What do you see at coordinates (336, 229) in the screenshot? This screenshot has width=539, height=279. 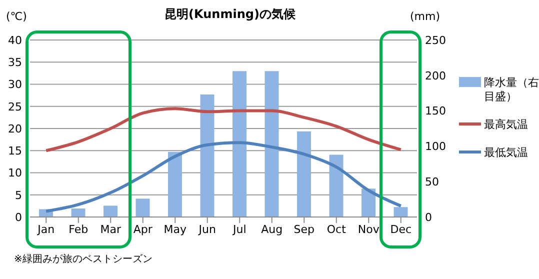 I see `x-tick-label: Oct` at bounding box center [336, 229].